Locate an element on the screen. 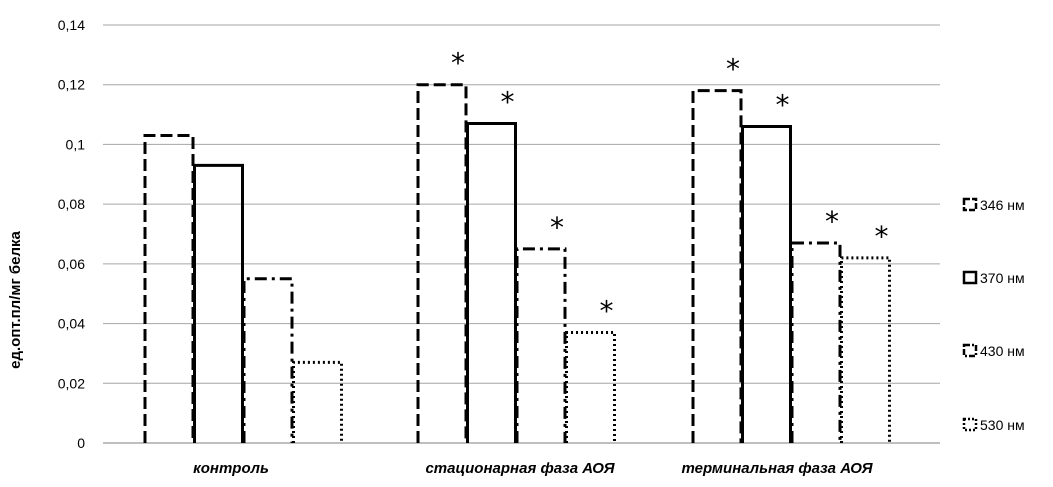 The image size is (1053, 487). legend-label: 346 нм is located at coordinates (1002, 205).